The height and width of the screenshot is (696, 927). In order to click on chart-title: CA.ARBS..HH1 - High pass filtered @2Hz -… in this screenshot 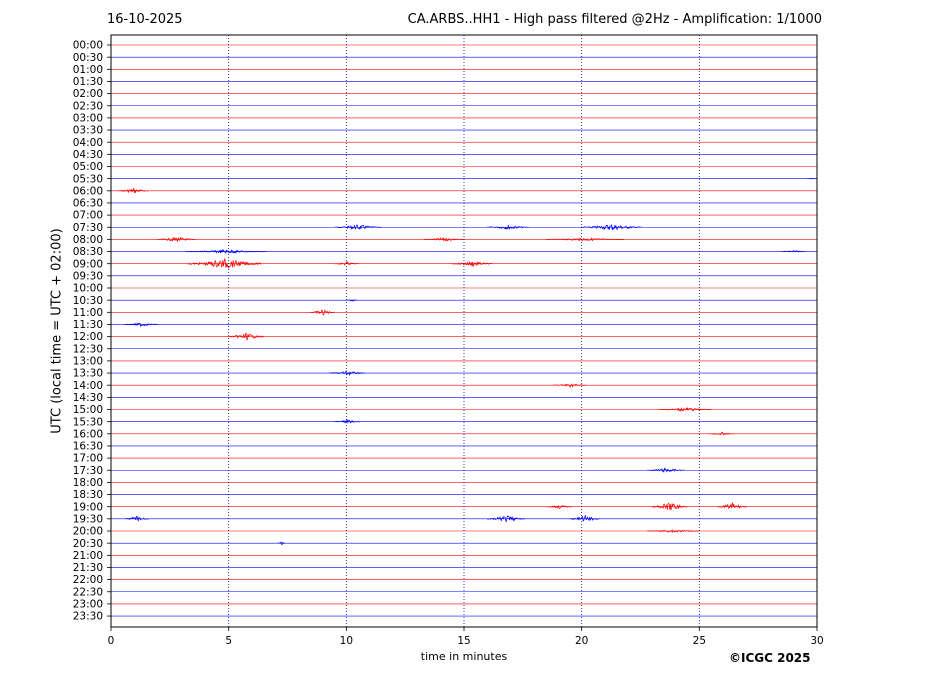, I will do `click(614, 19)`.